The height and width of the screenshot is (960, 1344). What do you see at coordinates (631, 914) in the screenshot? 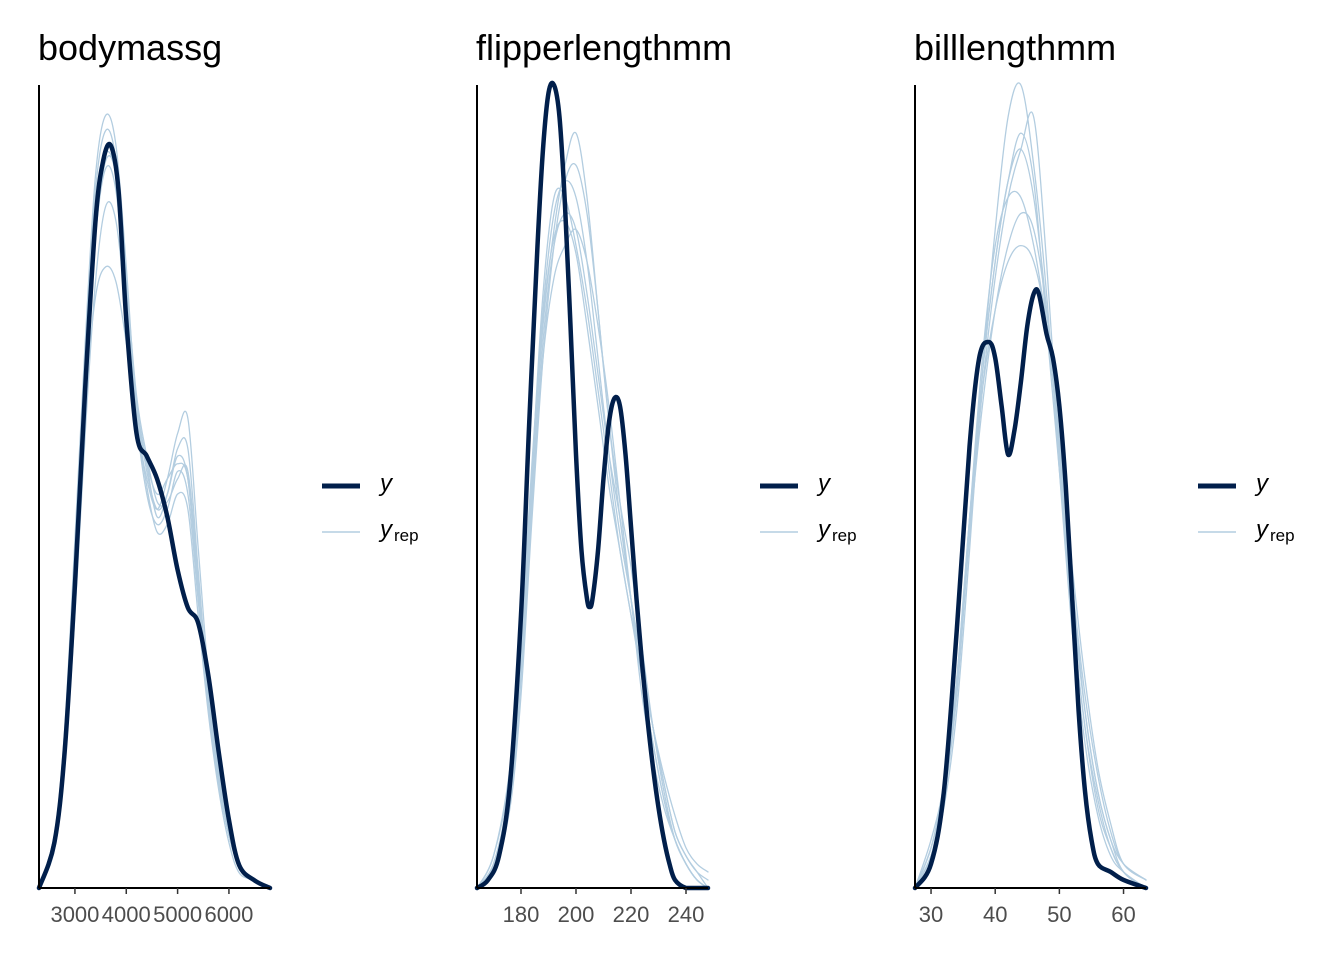
I see `x-tick-label: 220` at bounding box center [631, 914].